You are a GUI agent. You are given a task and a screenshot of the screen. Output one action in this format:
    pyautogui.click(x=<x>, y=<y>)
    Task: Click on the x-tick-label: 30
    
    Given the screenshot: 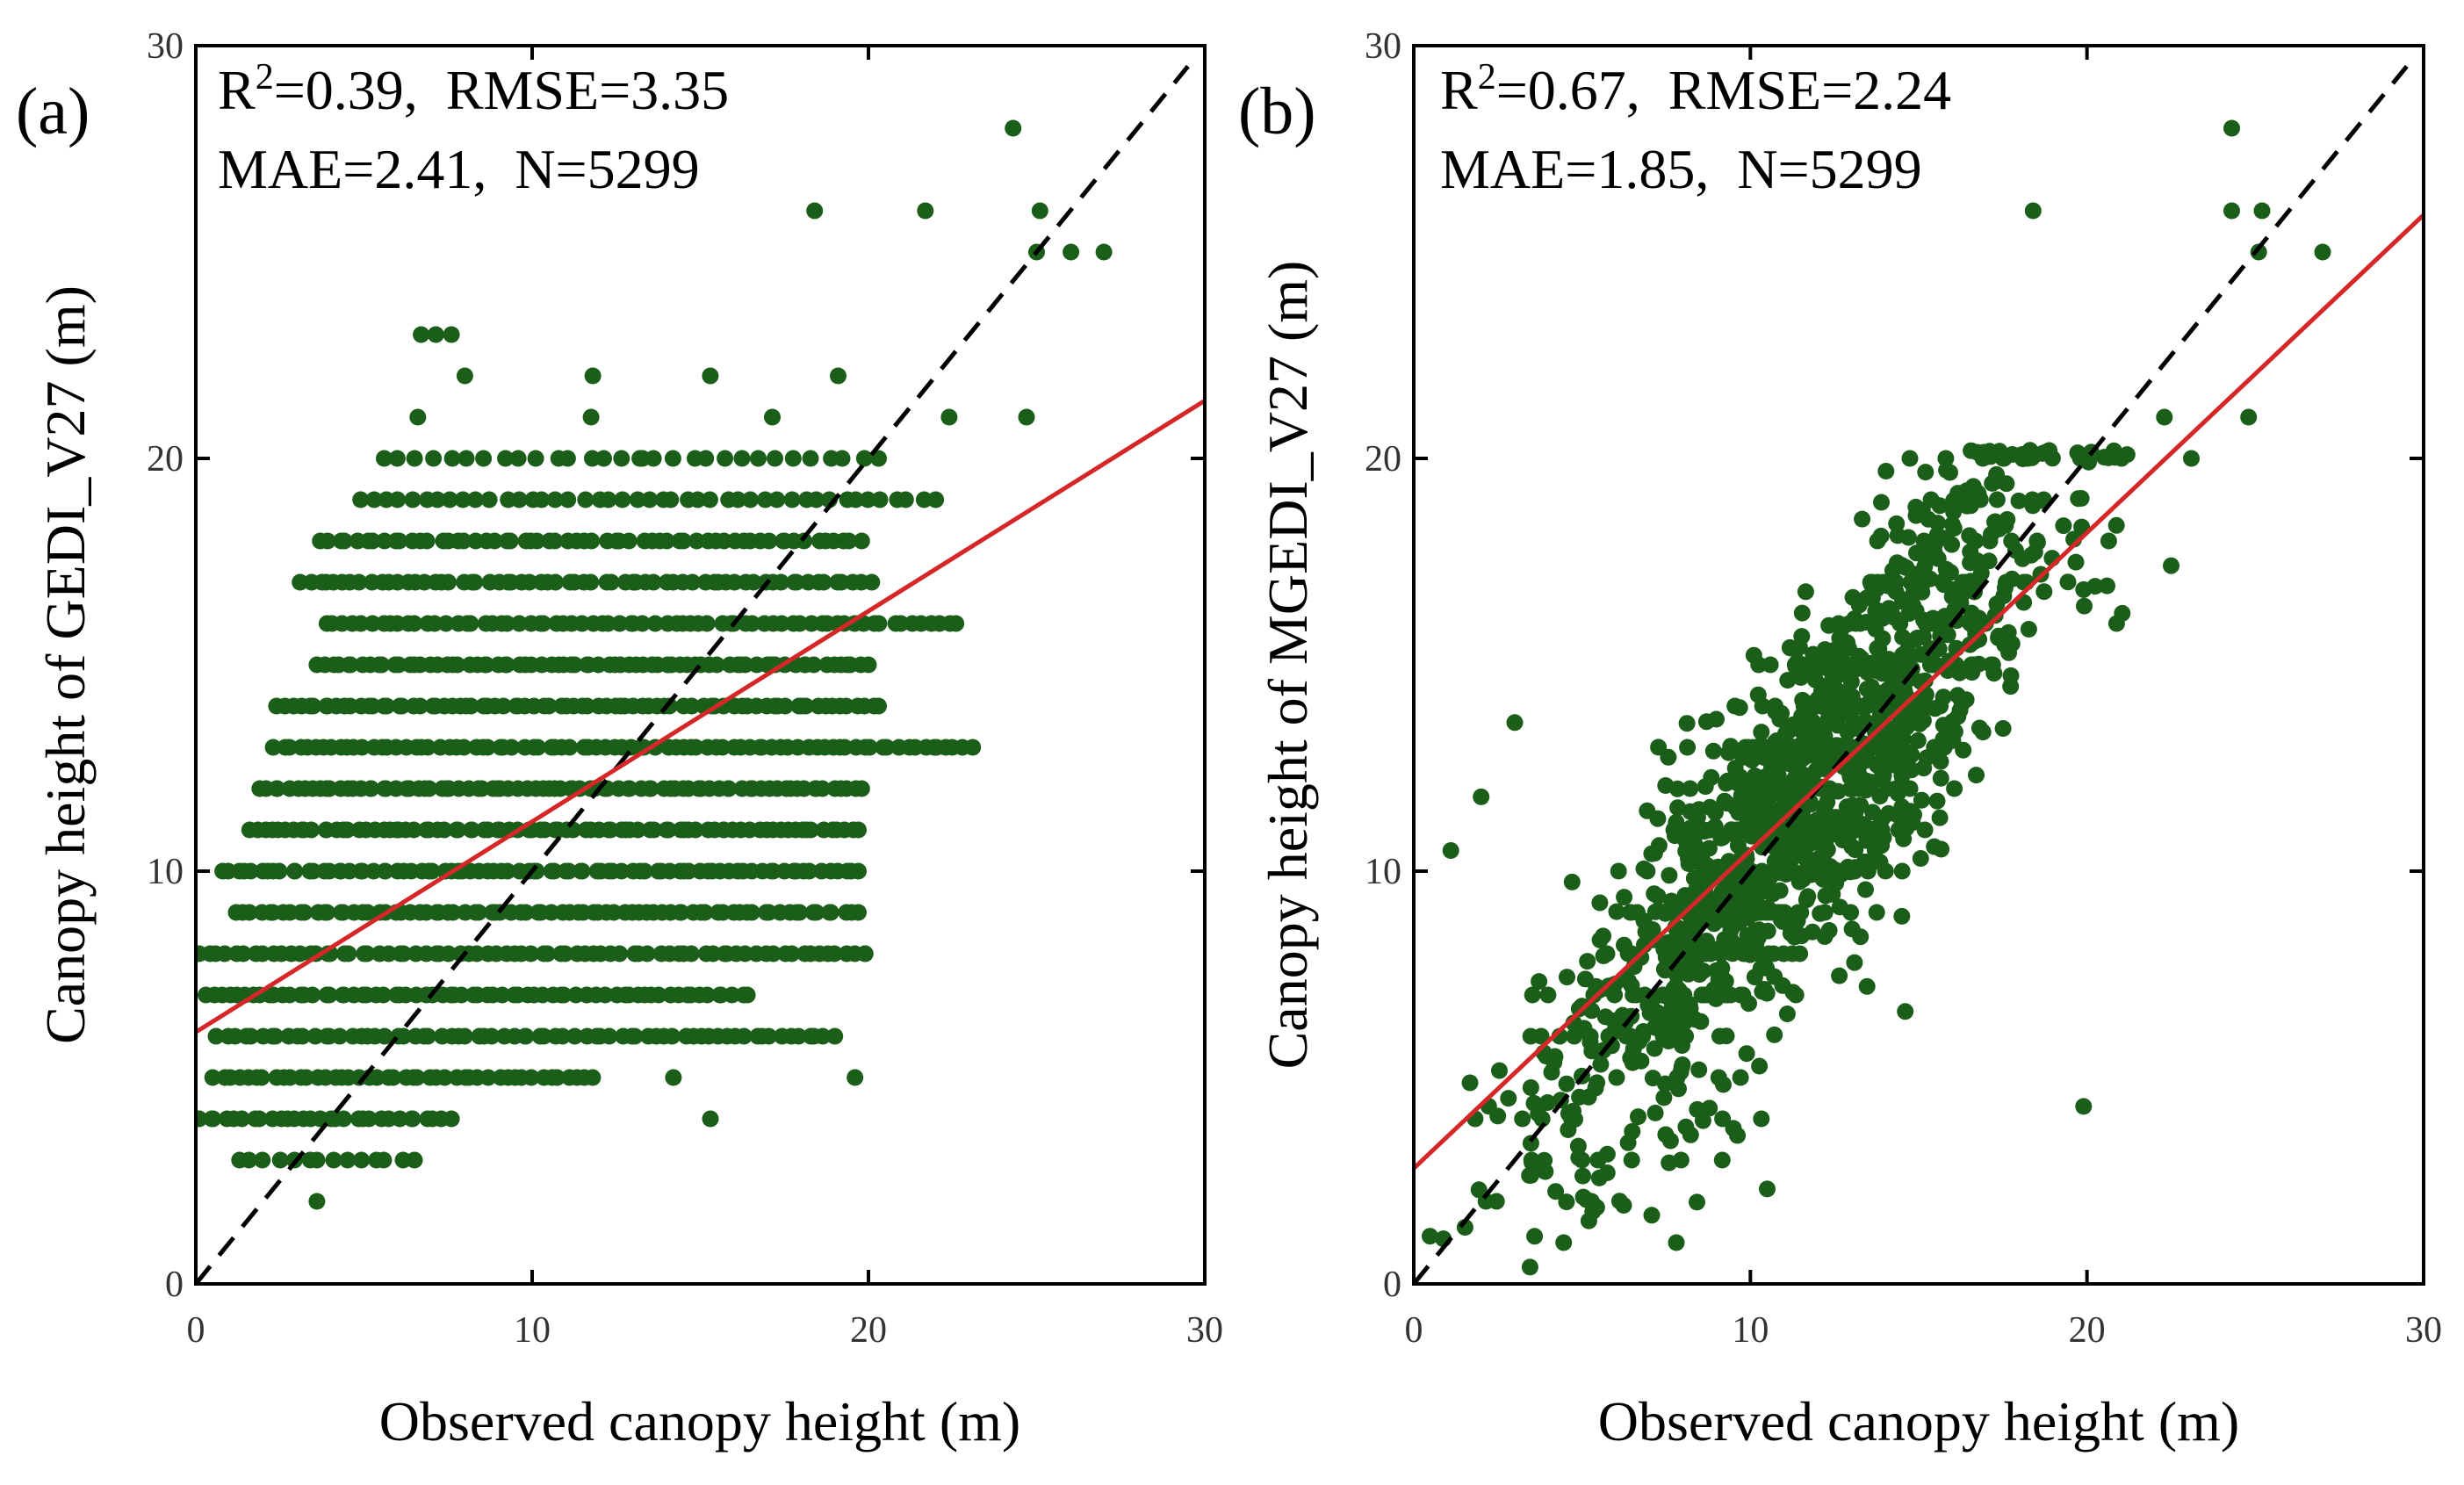 What is the action you would take?
    pyautogui.click(x=1204, y=1330)
    